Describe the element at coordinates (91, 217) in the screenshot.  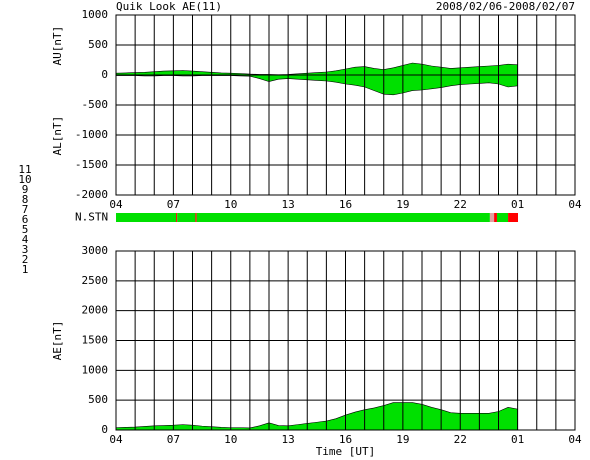
I see `bar-label: N.STN` at that location.